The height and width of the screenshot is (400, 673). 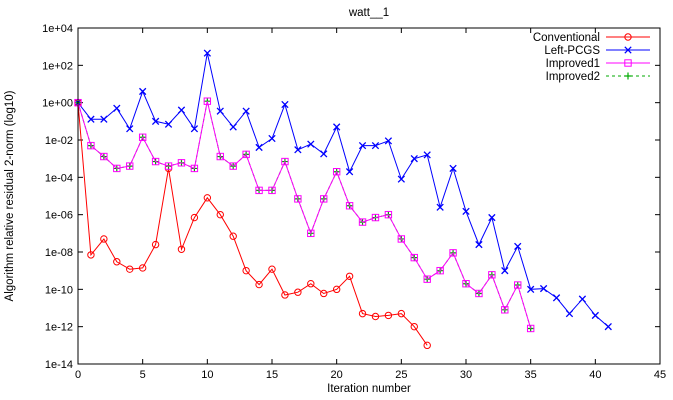 What do you see at coordinates (57, 104) in the screenshot?
I see `y-tick-label: 1e+00` at bounding box center [57, 104].